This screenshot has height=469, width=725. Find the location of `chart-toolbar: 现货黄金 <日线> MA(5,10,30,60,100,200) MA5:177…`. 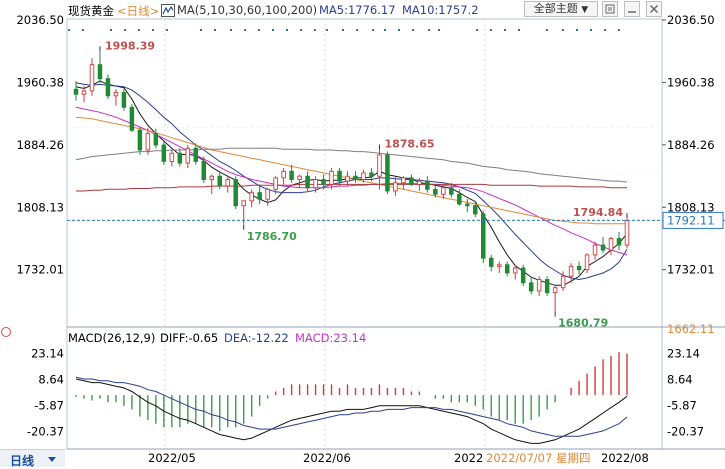

chart-toolbar: 现货黄金 <日线> MA(5,10,30,60,100,200) MA5:177… is located at coordinates (331, 9).